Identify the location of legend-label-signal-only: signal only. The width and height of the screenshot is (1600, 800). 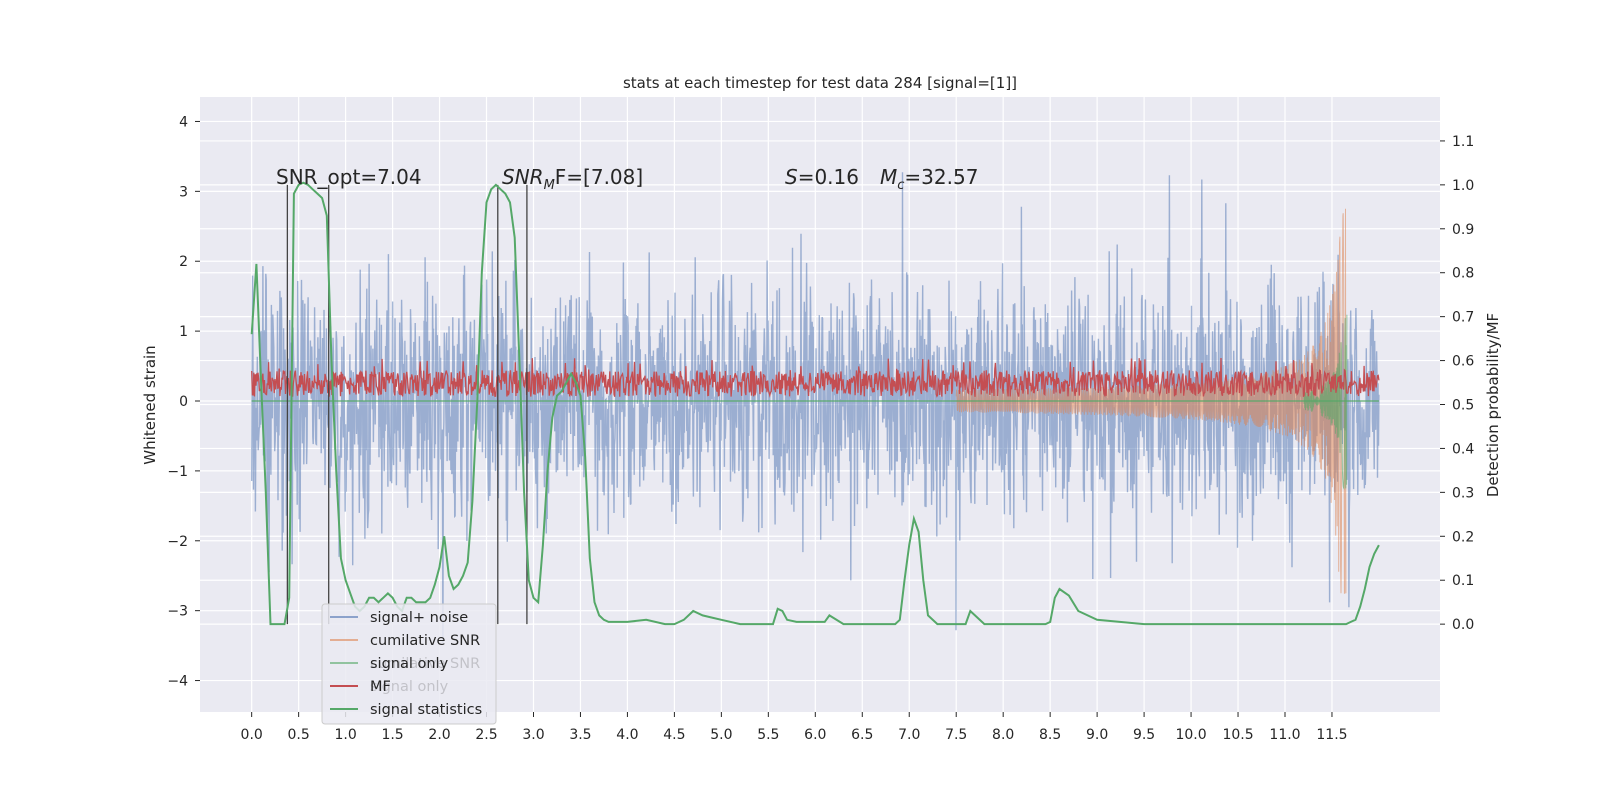
(409, 664).